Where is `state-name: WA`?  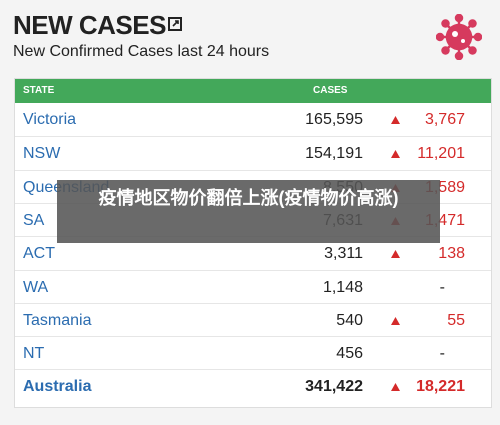 state-name: WA is located at coordinates (36, 287).